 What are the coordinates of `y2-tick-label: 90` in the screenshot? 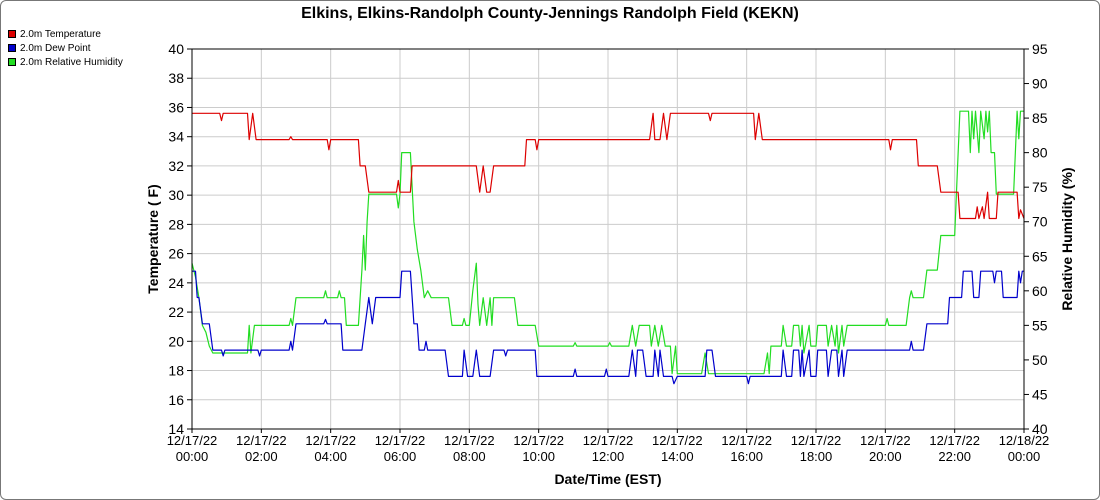 It's located at (1040, 84).